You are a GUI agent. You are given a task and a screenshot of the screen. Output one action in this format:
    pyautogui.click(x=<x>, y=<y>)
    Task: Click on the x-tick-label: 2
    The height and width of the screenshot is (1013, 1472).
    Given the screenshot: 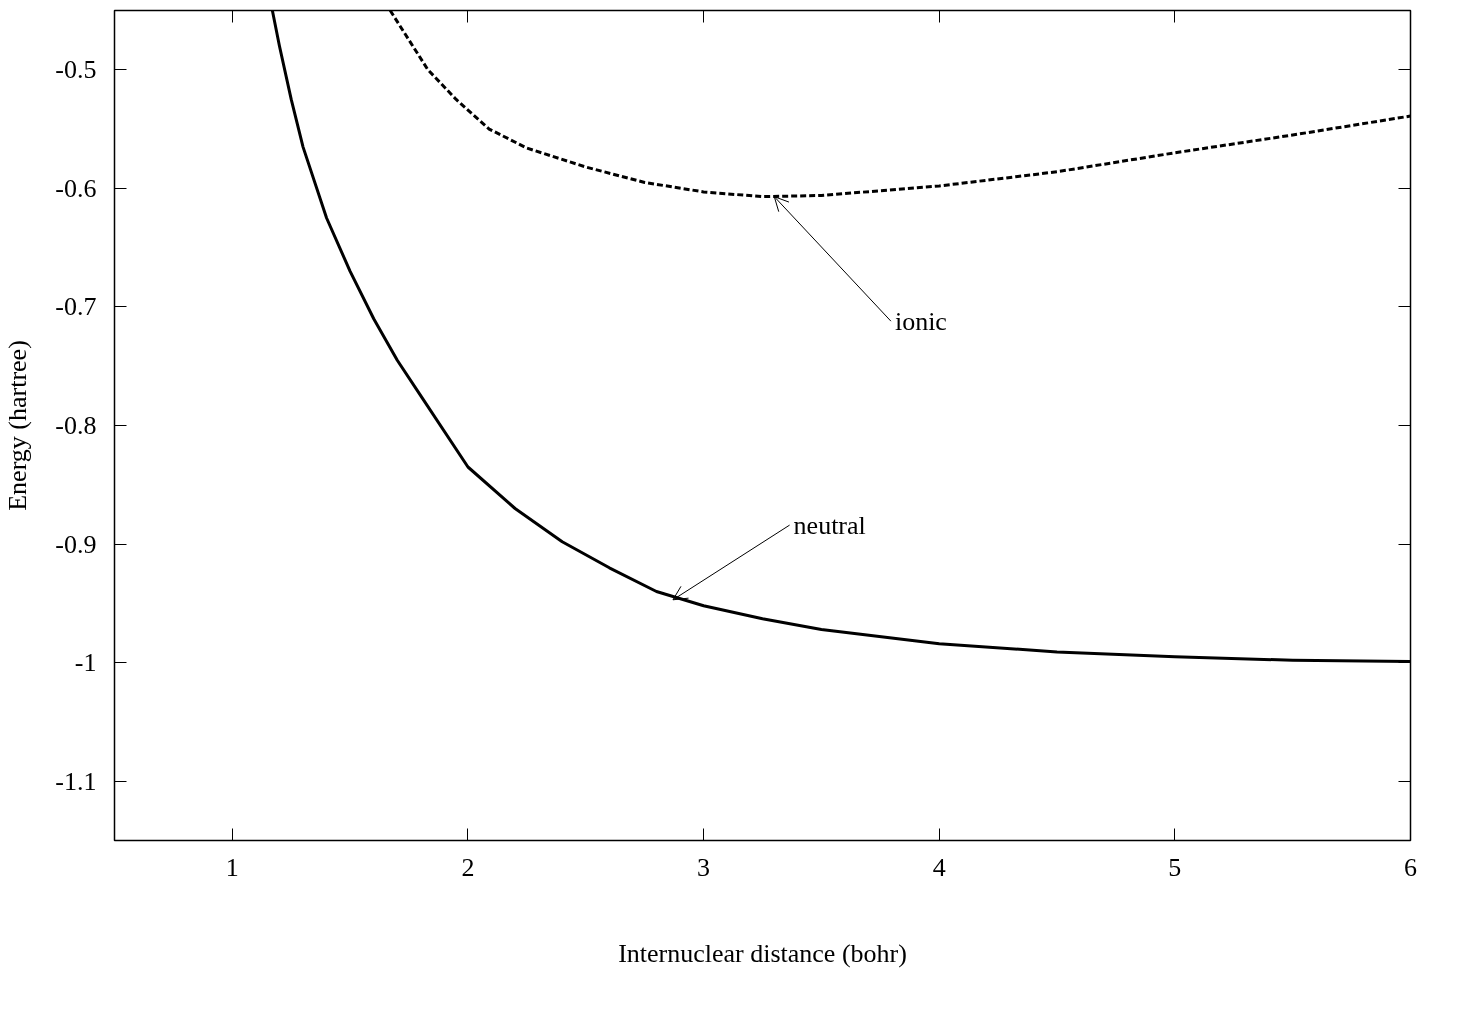 What is the action you would take?
    pyautogui.click(x=468, y=867)
    